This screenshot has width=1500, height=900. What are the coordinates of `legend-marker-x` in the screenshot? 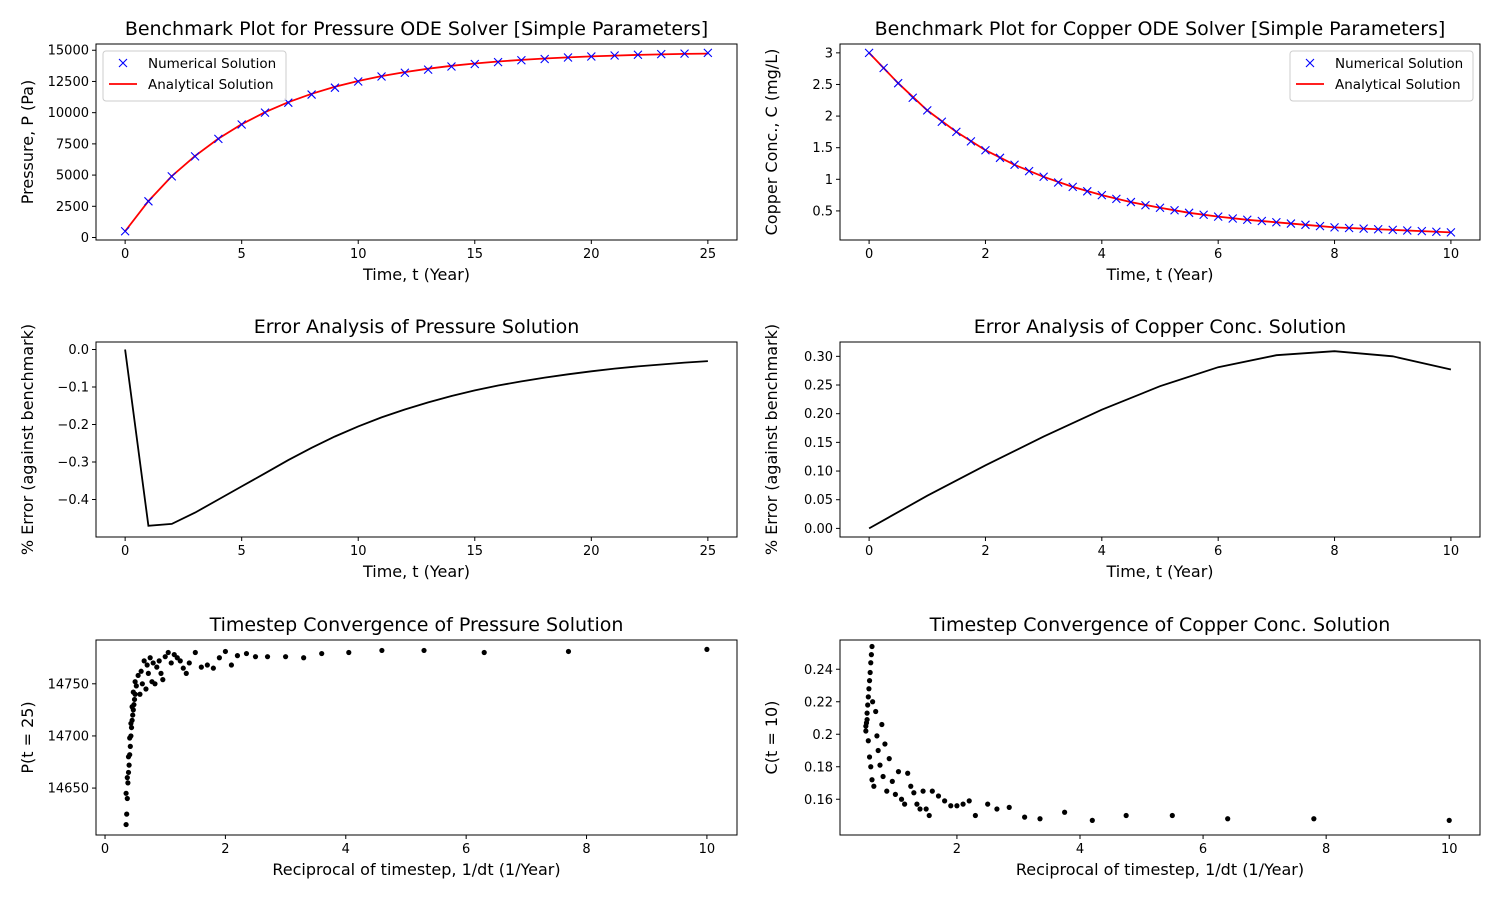 It's located at (123, 63).